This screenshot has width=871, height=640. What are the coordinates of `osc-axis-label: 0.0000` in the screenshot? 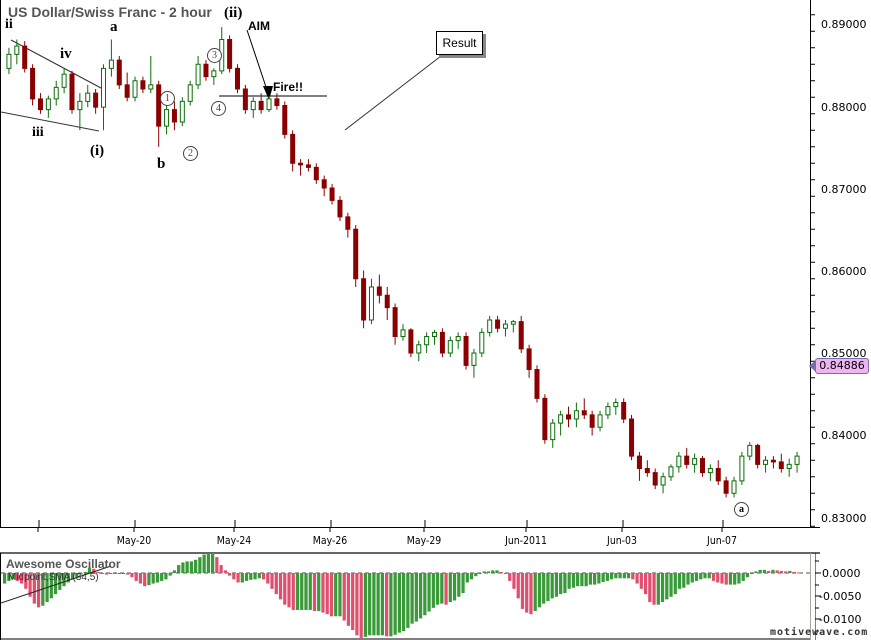 It's located at (841, 573).